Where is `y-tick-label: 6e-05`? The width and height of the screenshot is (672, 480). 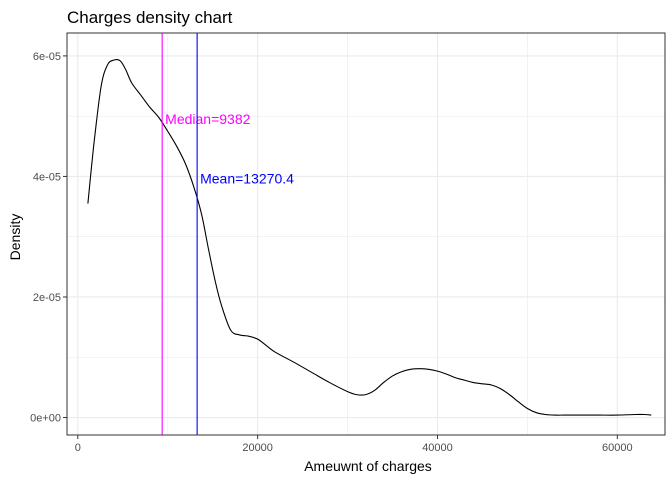
y-tick-label: 6e-05 is located at coordinates (47, 57).